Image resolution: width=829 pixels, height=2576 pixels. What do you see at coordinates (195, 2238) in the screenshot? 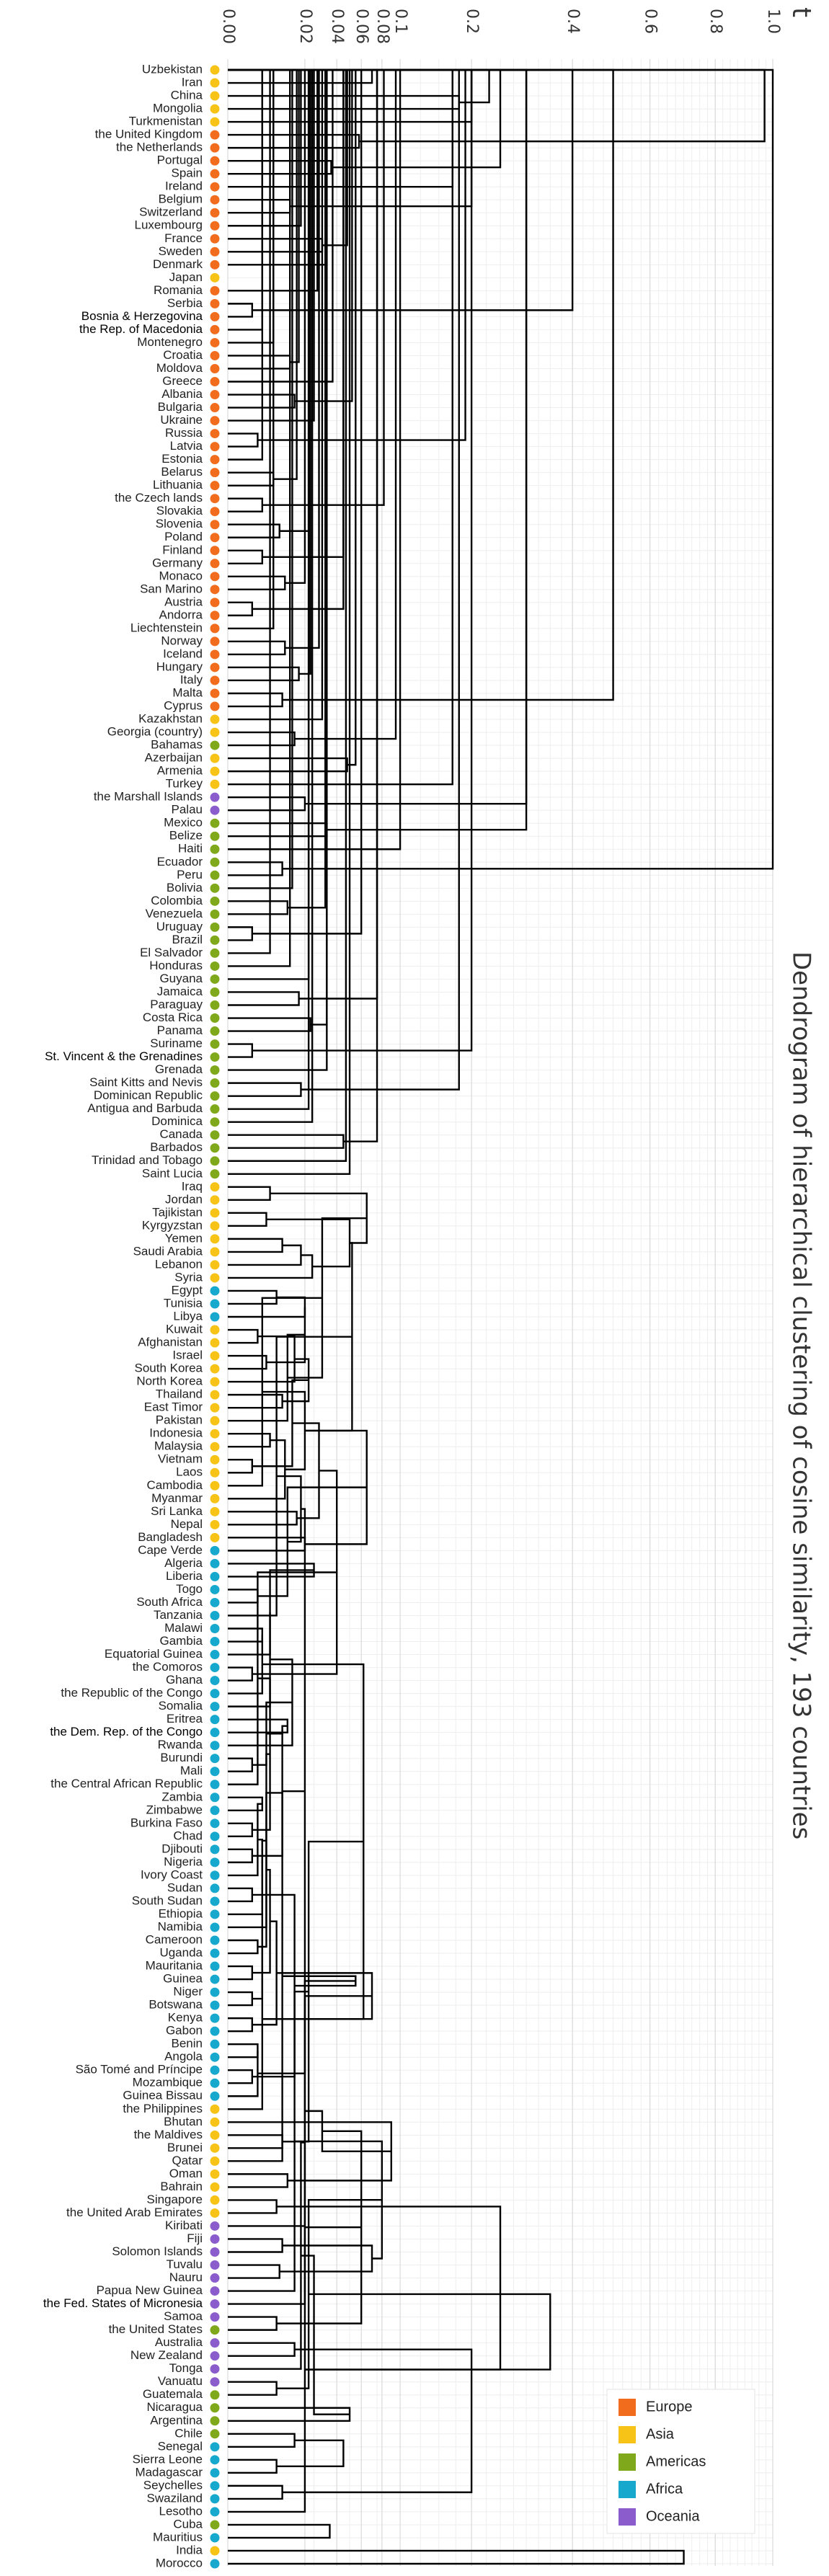
I see `leaf-label: Fiji` at bounding box center [195, 2238].